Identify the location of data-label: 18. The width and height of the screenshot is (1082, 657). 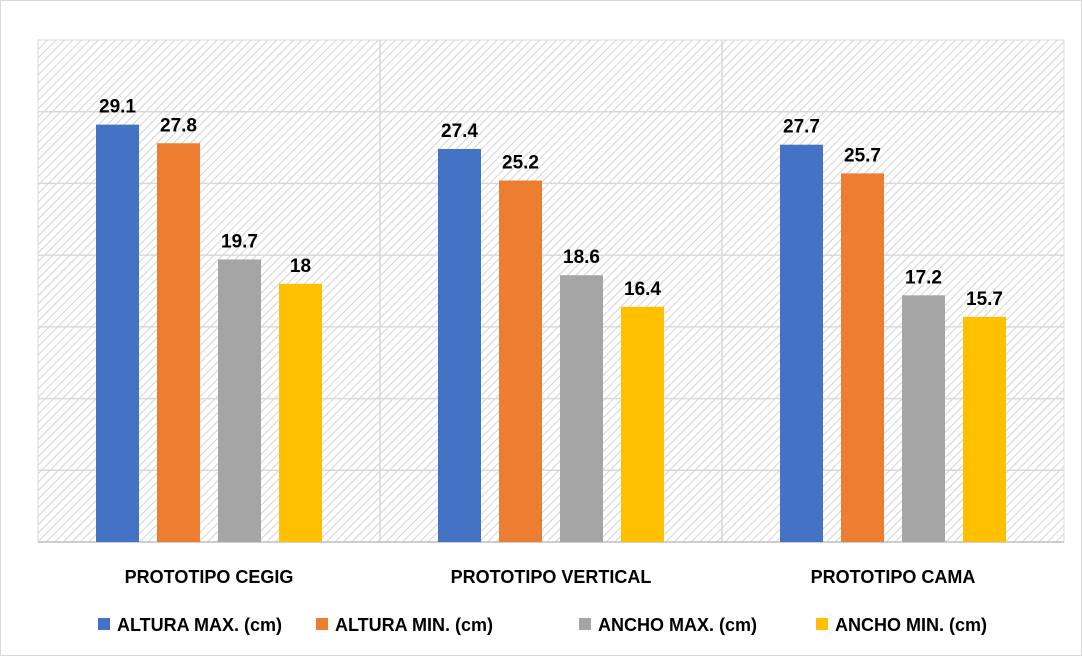
(300, 266).